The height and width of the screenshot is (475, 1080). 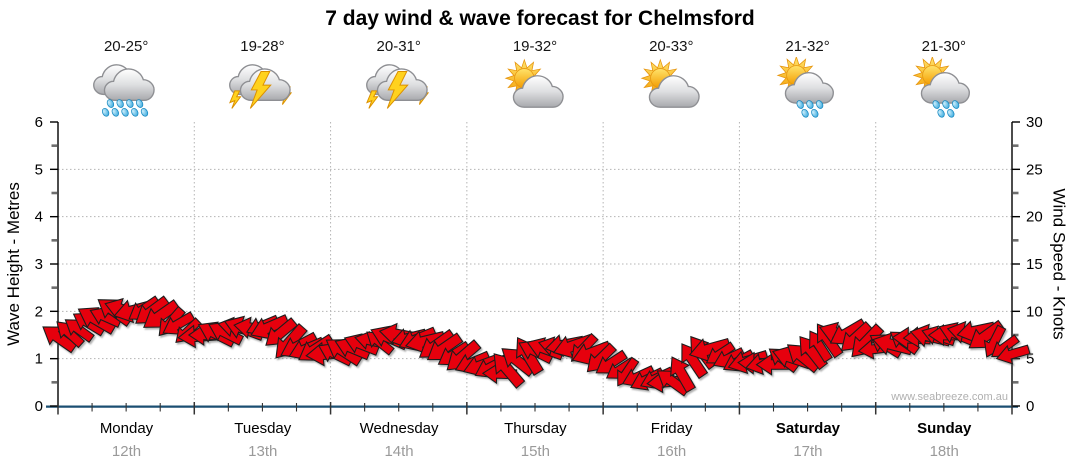 What do you see at coordinates (949, 397) in the screenshot?
I see `watermark: www.seabreeze.com.au` at bounding box center [949, 397].